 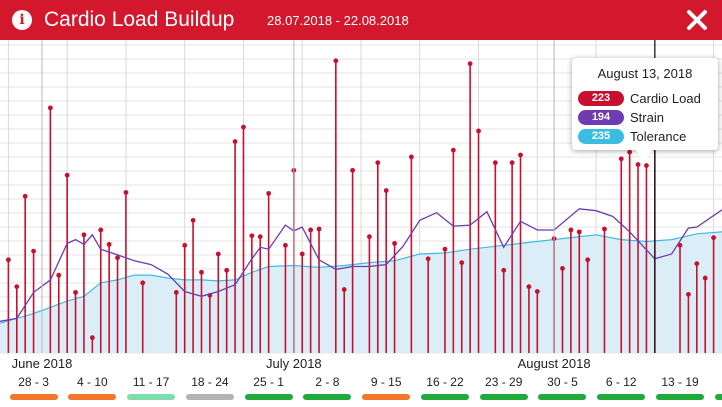 What do you see at coordinates (647, 117) in the screenshot?
I see `tooltip-strain-label: Strain` at bounding box center [647, 117].